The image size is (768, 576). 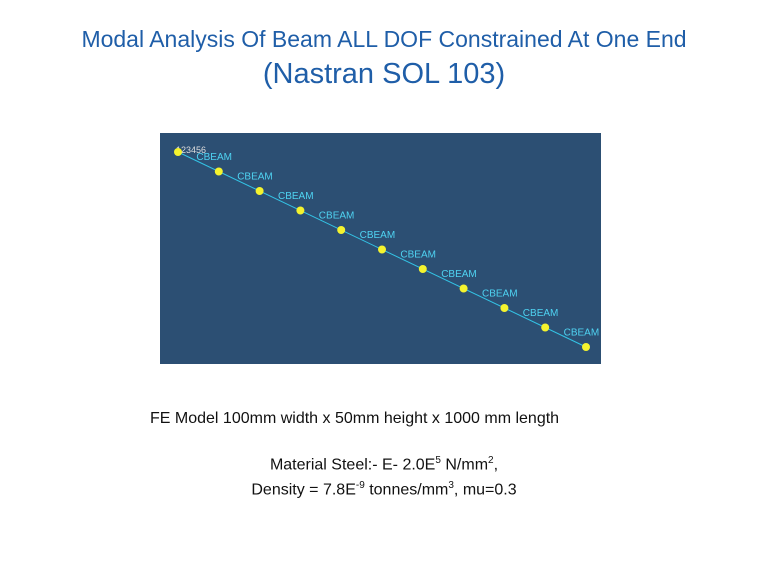 I want to click on material-line-2: Density = 7.8E-9 tonnes/mm3, mu=0.3, so click(x=384, y=489).